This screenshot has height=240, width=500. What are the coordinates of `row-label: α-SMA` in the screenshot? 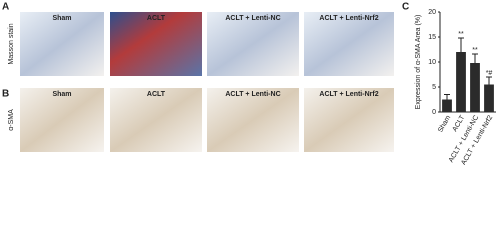 It's located at (11, 120).